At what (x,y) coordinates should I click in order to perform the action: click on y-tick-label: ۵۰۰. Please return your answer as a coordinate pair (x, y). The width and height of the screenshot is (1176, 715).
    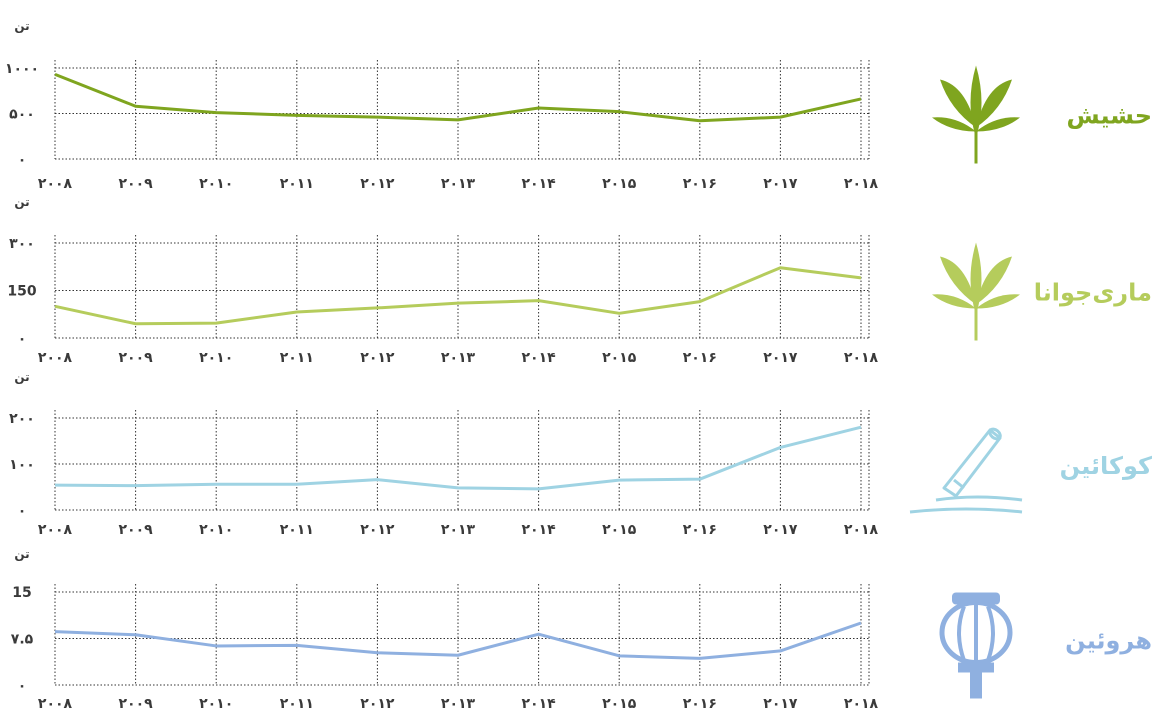
    Looking at the image, I should click on (22, 115).